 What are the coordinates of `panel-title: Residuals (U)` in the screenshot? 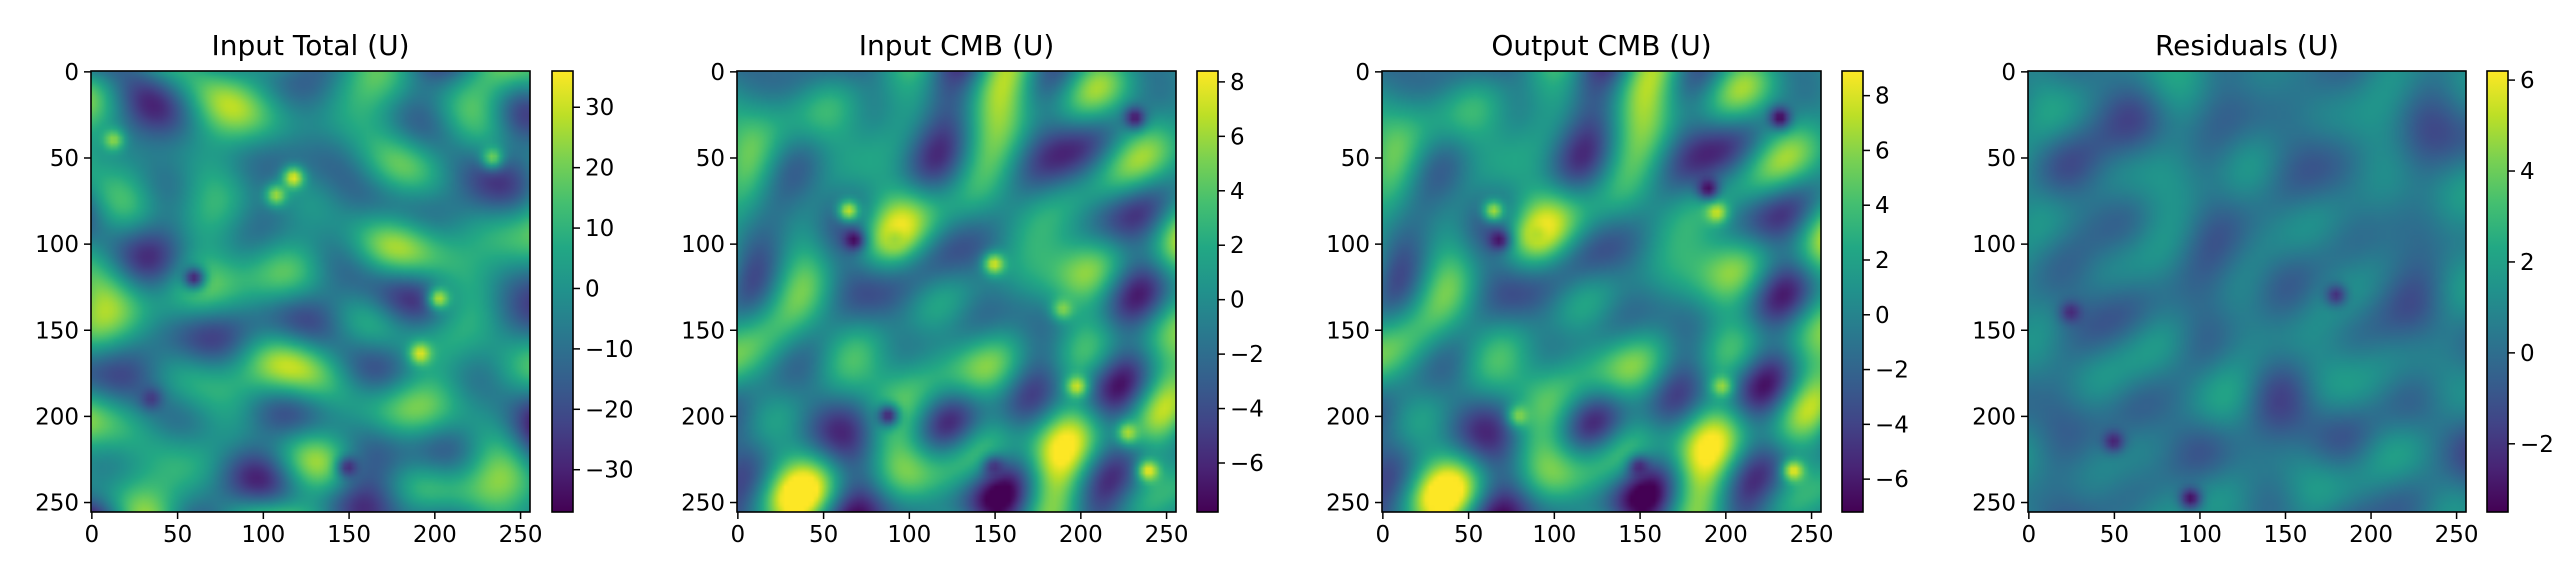 It's located at (2247, 45).